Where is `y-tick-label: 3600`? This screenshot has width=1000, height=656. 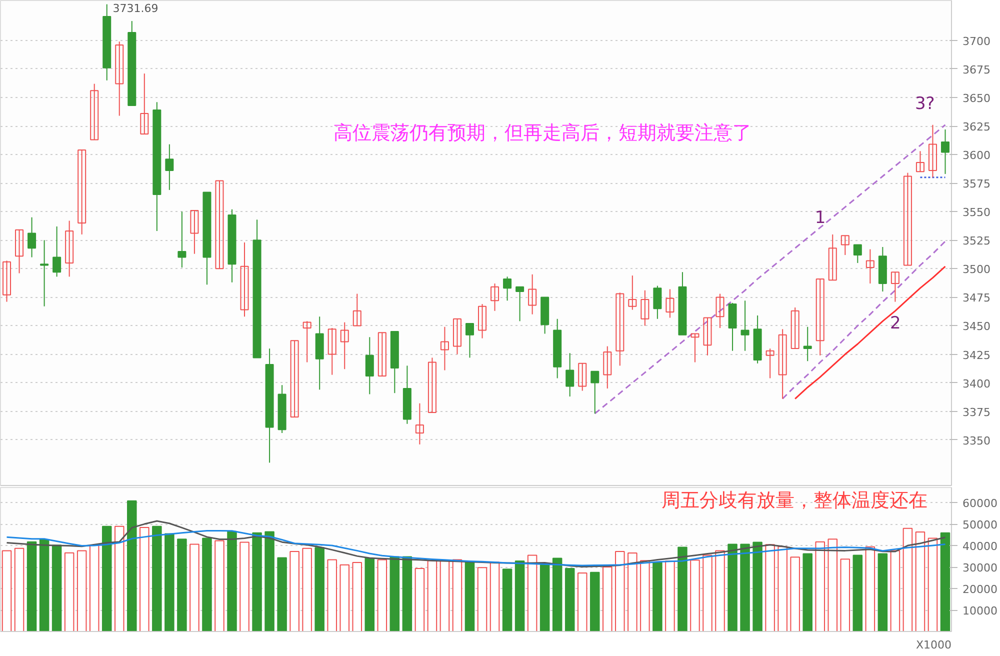
y-tick-label: 3600 is located at coordinates (976, 155).